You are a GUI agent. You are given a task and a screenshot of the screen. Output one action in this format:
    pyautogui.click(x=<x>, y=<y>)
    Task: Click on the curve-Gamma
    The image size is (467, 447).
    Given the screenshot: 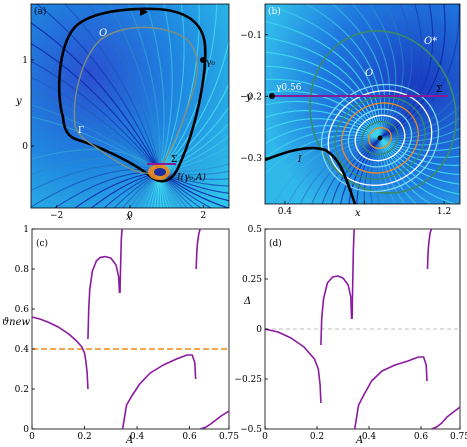 What is the action you would take?
    pyautogui.click(x=136, y=100)
    